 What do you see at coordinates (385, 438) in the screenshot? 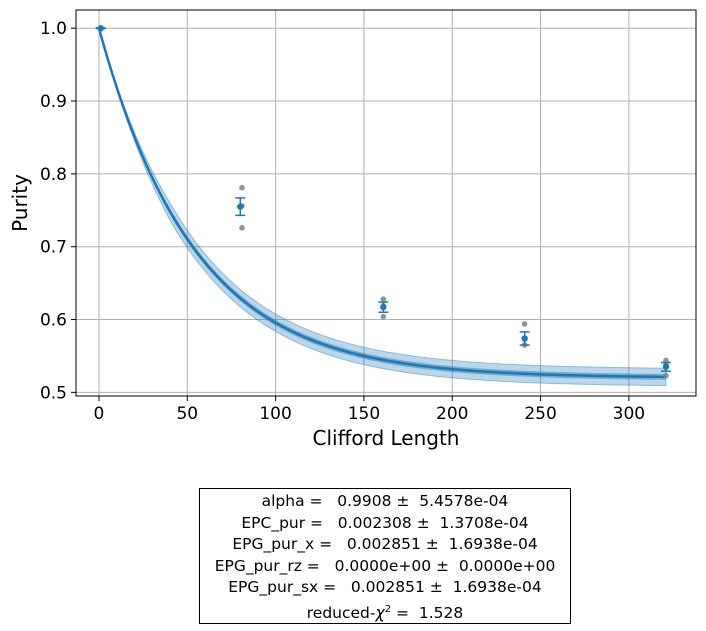
I see `x-axis-label: Clifford Length` at bounding box center [385, 438].